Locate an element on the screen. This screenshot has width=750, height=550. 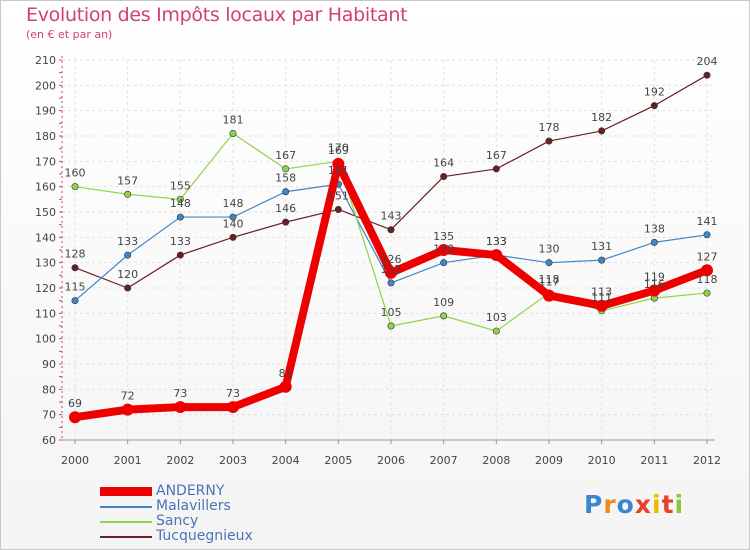
y-tick-label: 180 is located at coordinates (45, 136).